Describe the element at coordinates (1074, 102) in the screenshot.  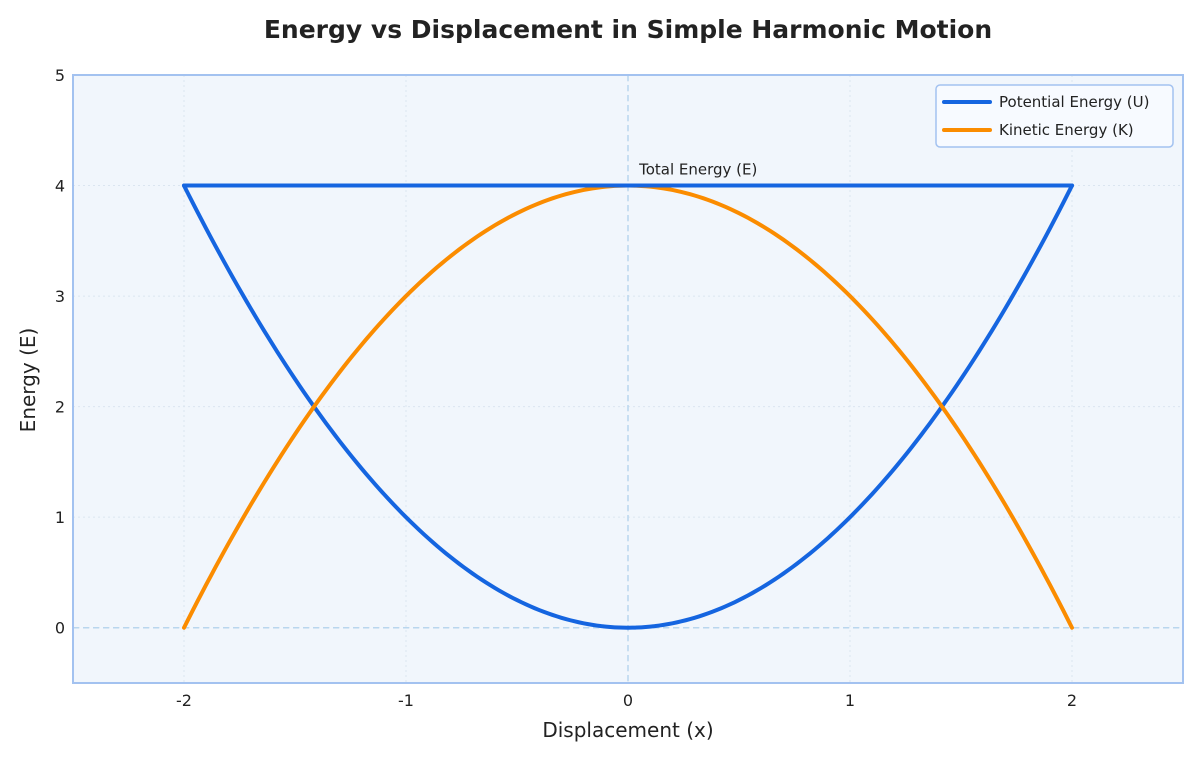
I see `legend-label-0: Potential Energy (U)` at that location.